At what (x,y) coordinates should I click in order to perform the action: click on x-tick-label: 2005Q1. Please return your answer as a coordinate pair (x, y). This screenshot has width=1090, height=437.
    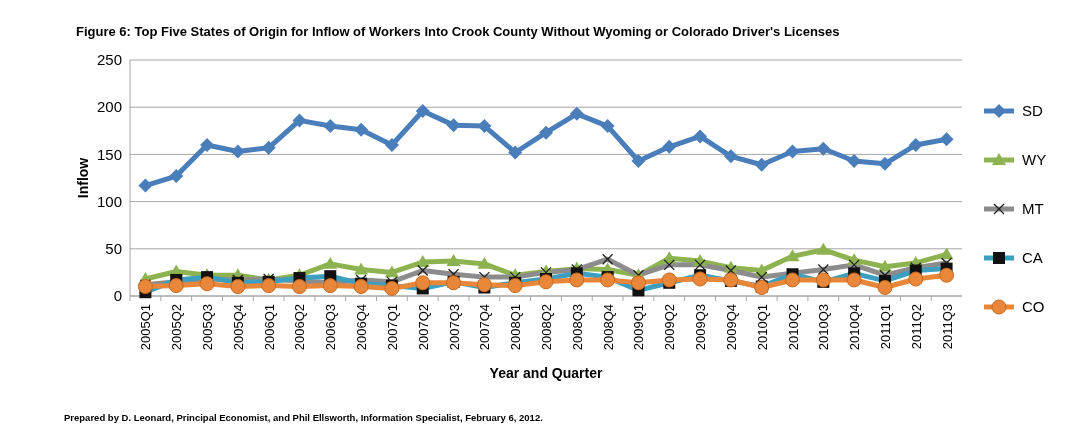
    Looking at the image, I should click on (146, 327).